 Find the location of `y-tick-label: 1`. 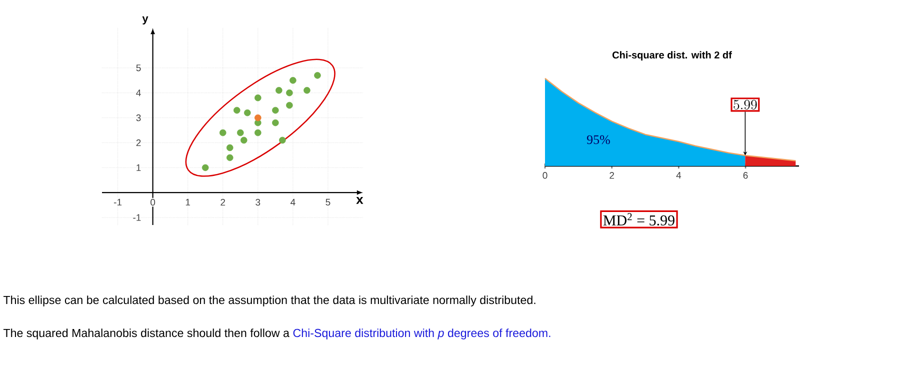

y-tick-label: 1 is located at coordinates (138, 167).